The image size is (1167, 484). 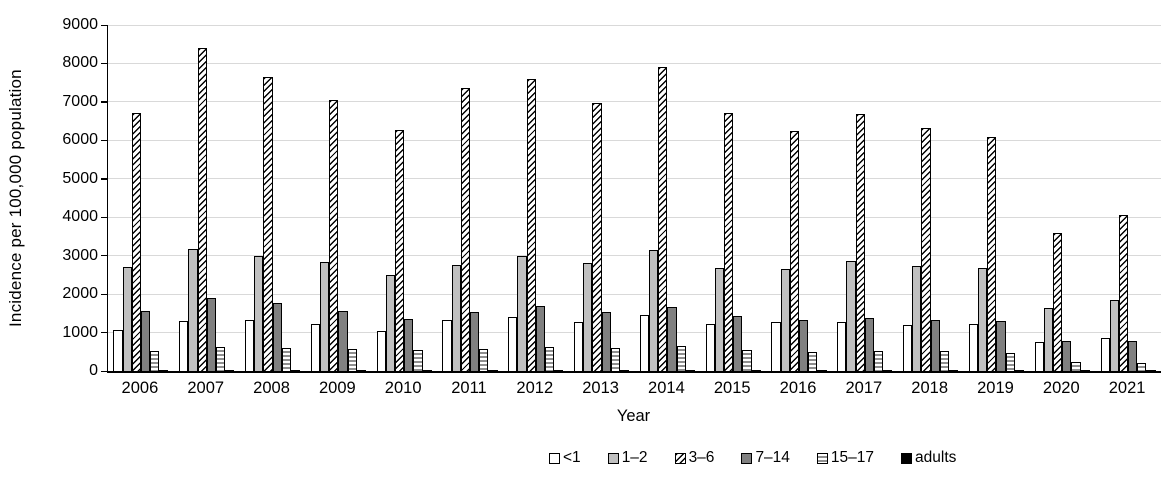 I want to click on y-tick-label: 4000, so click(x=80, y=217).